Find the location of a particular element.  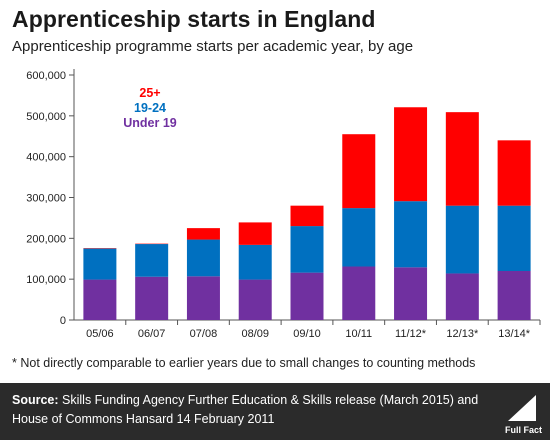

x-tick-label: 13/14* is located at coordinates (514, 334).